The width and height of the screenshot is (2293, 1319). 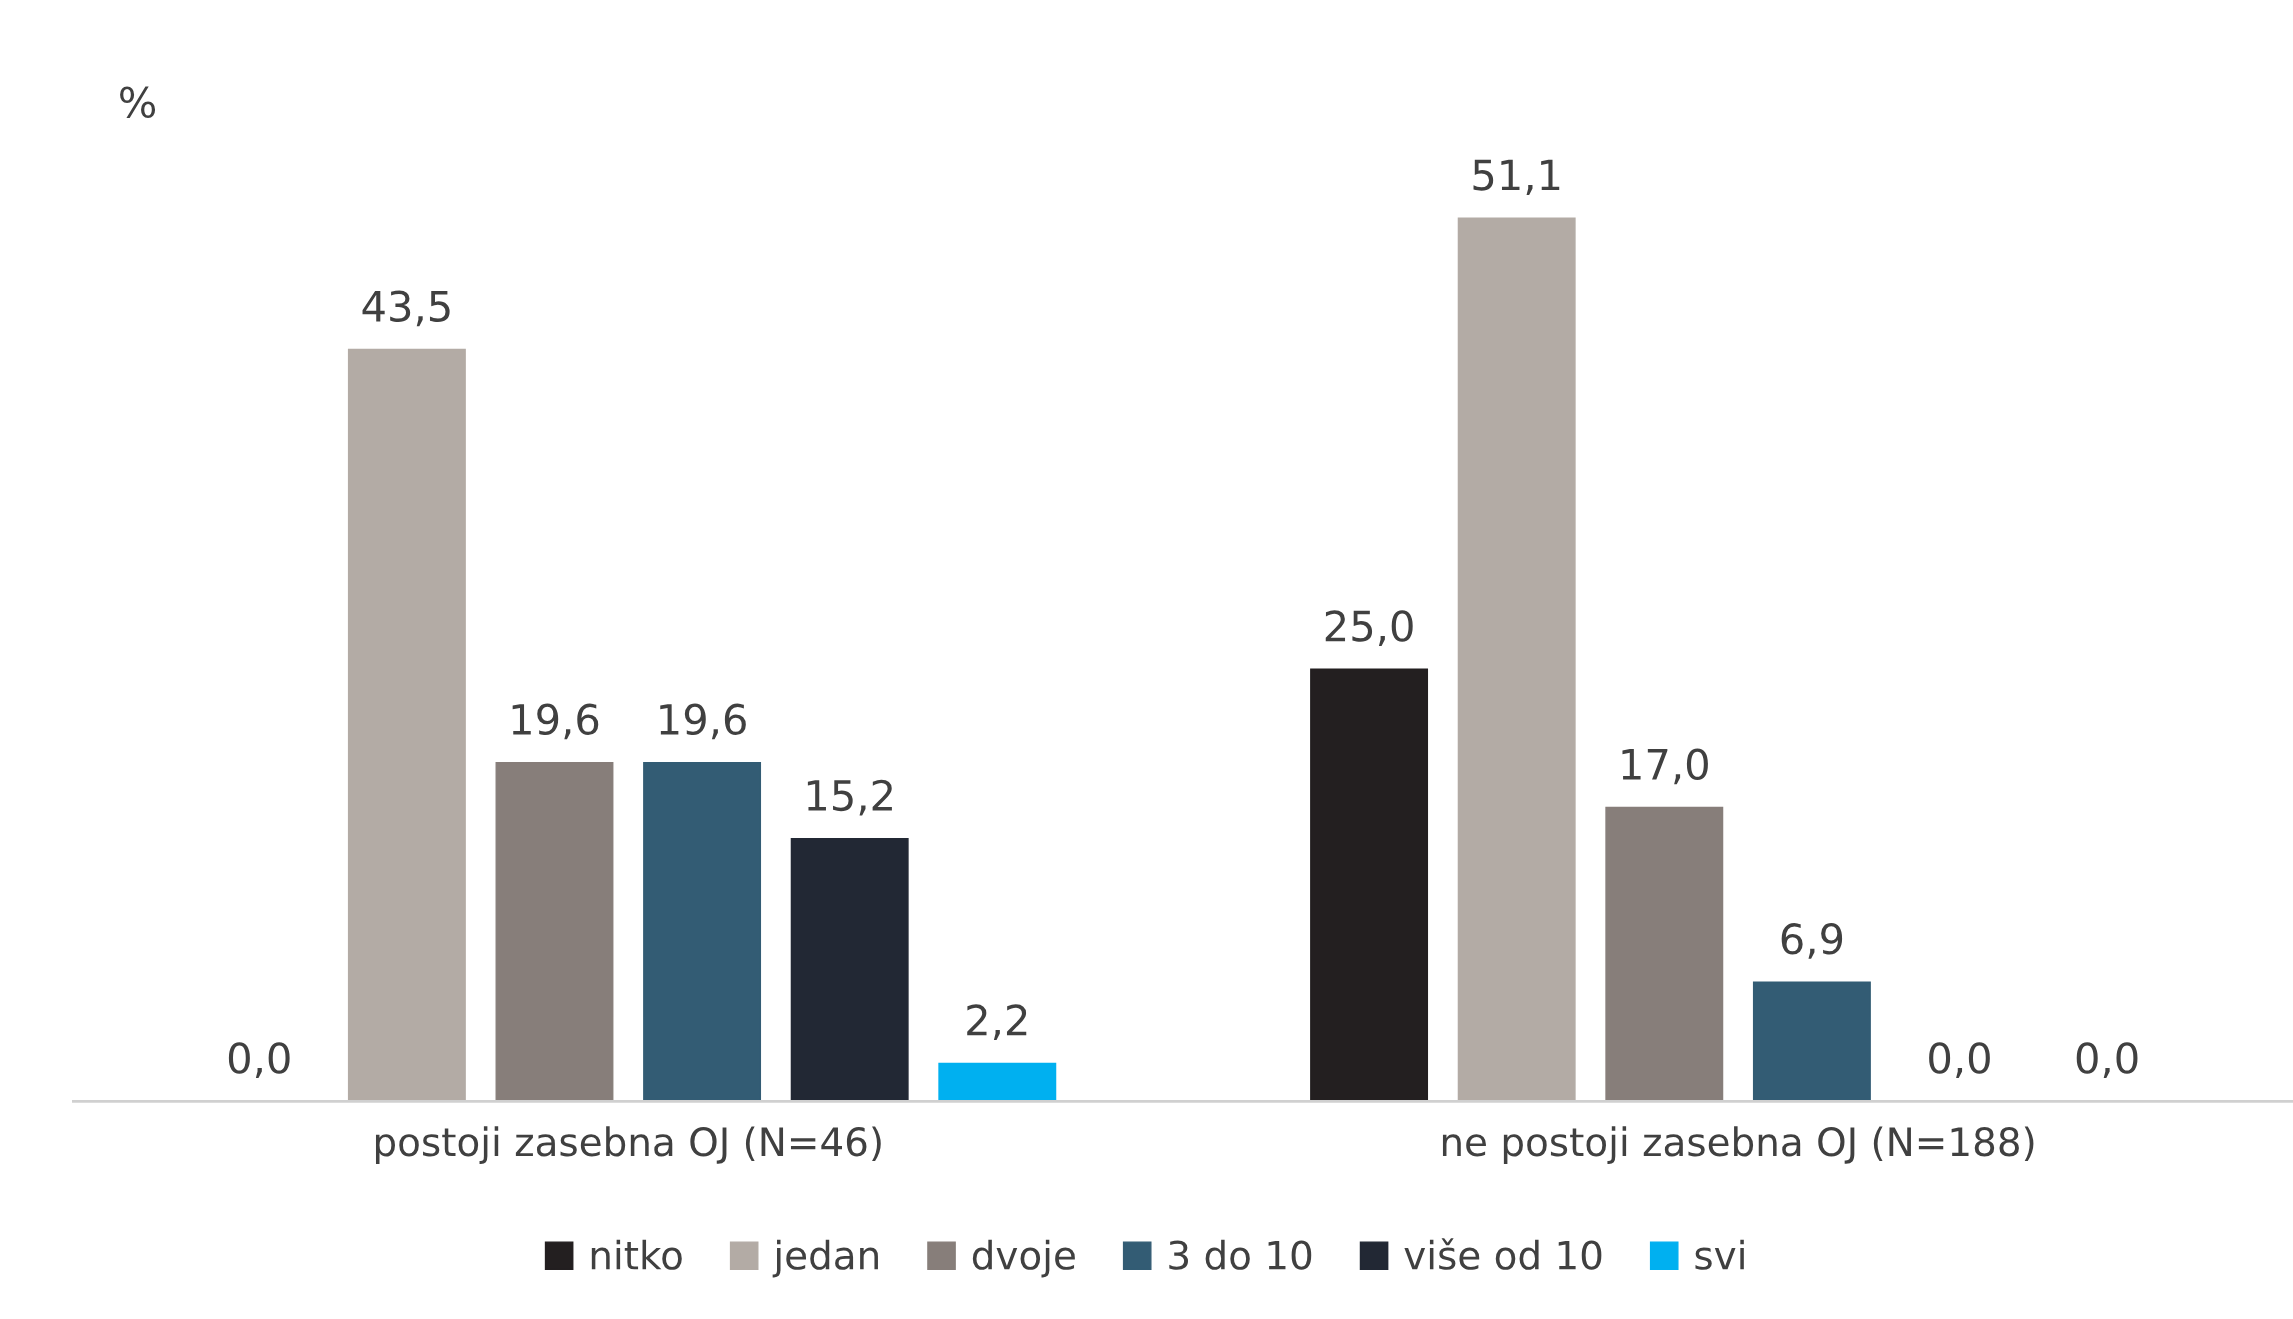 What do you see at coordinates (1516, 177) in the screenshot?
I see `data-label: 51,1` at bounding box center [1516, 177].